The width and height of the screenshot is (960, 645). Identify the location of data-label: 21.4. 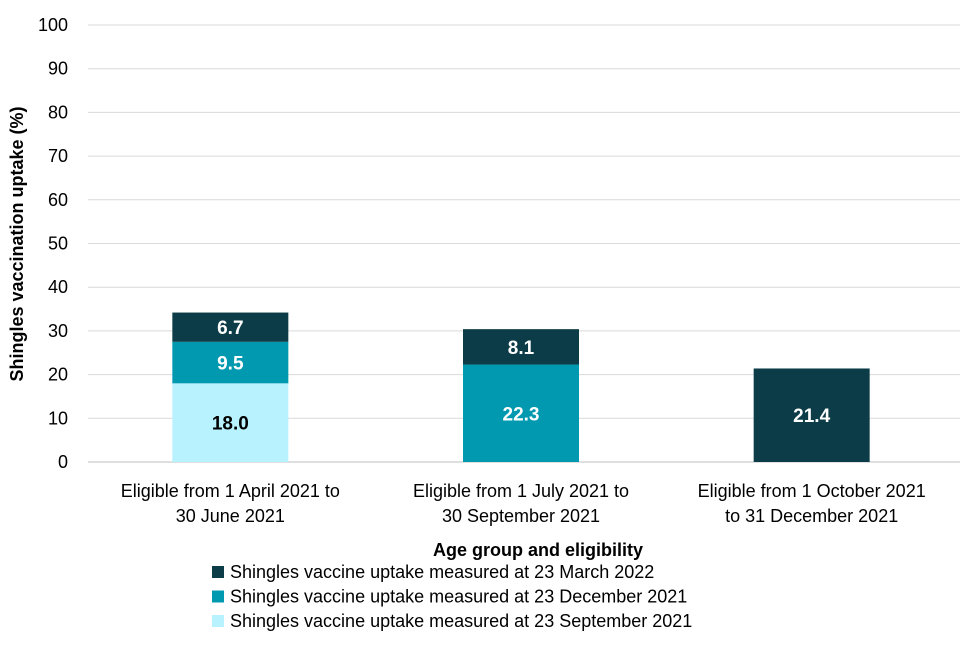
(811, 416).